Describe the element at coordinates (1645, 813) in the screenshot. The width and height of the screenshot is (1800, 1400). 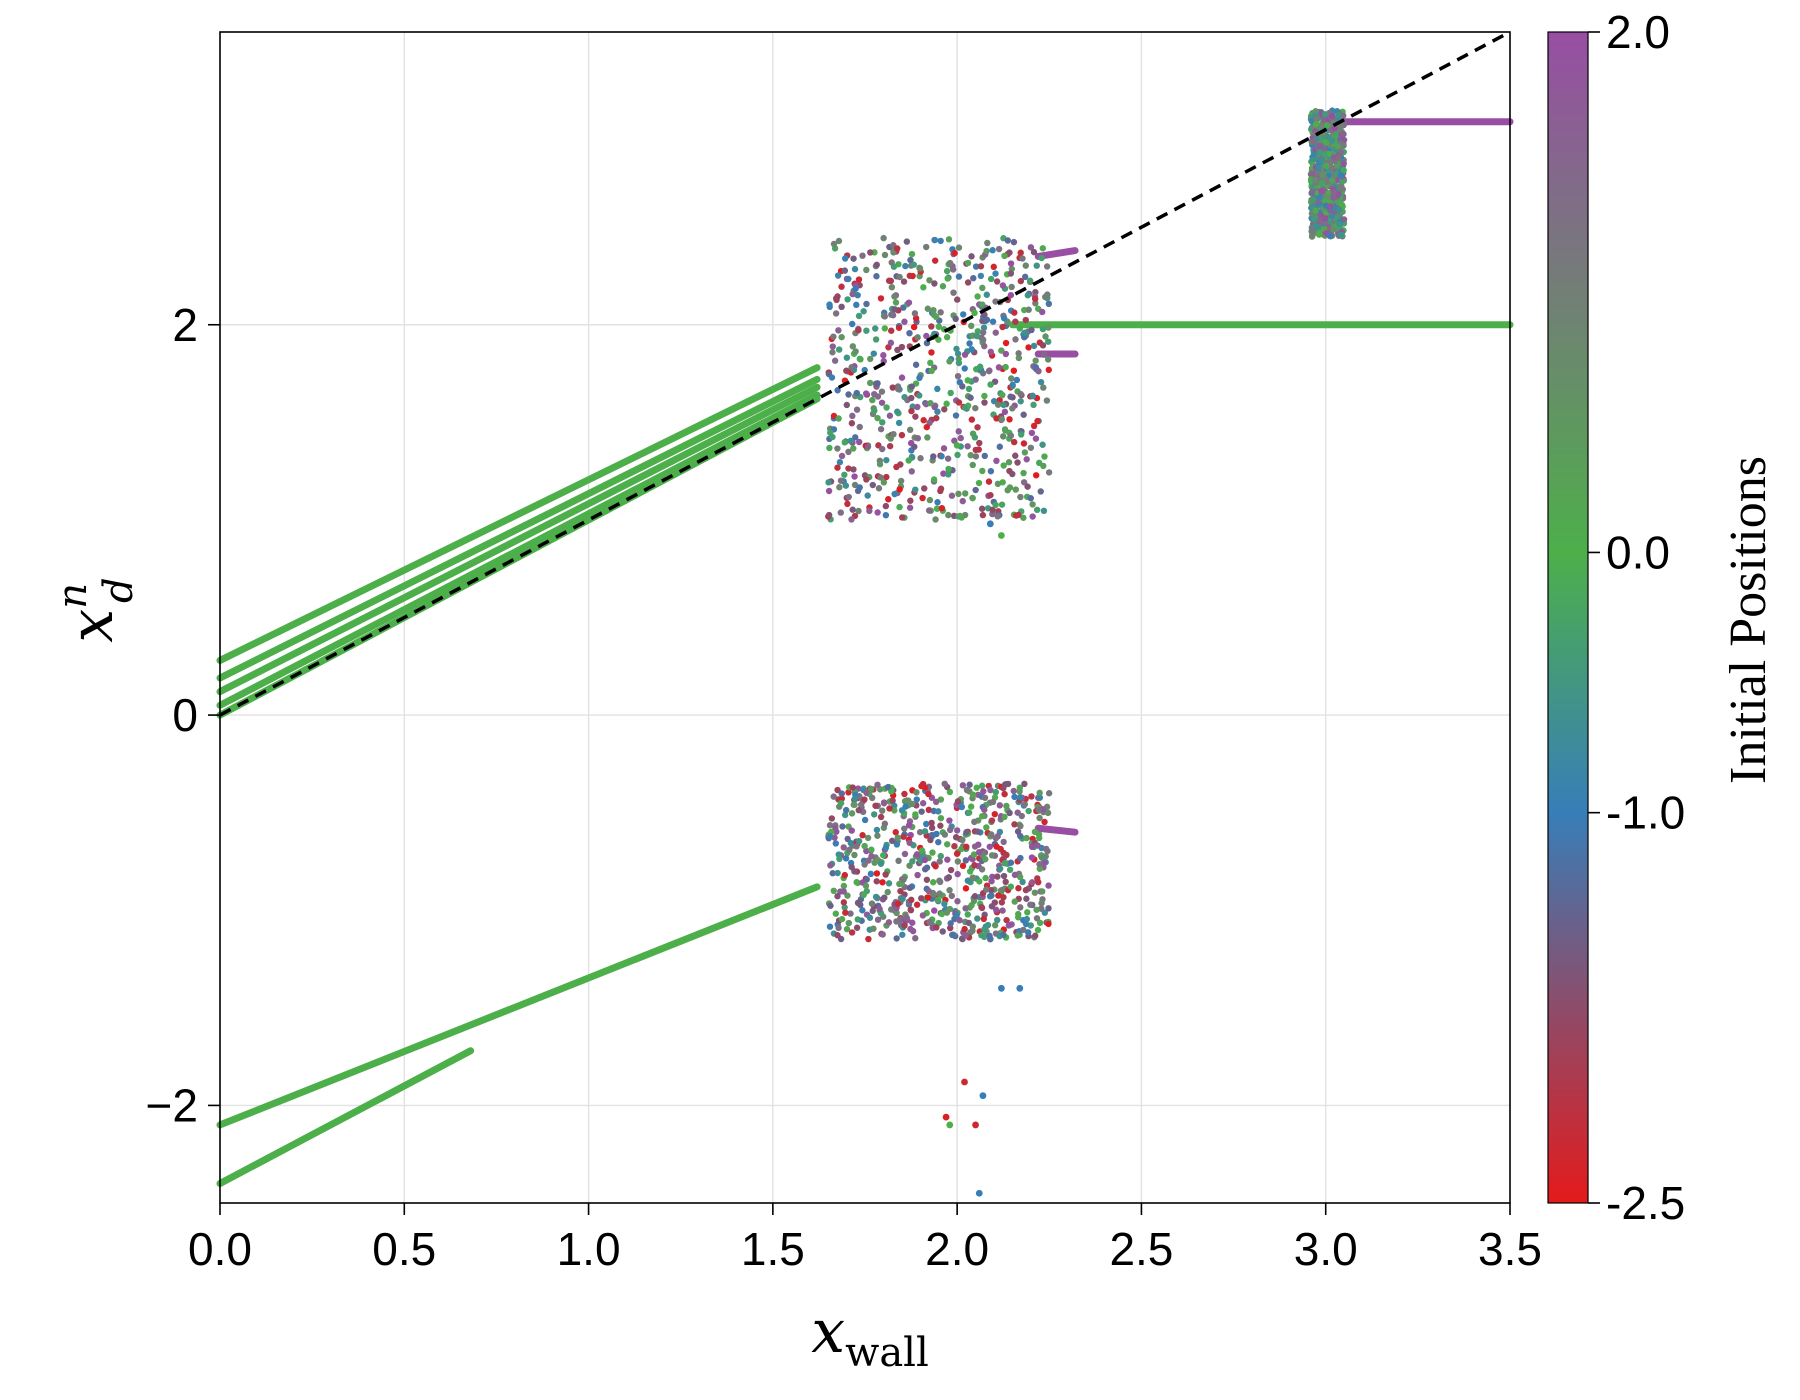
I see `colorbar-tick-label: -1.0` at that location.